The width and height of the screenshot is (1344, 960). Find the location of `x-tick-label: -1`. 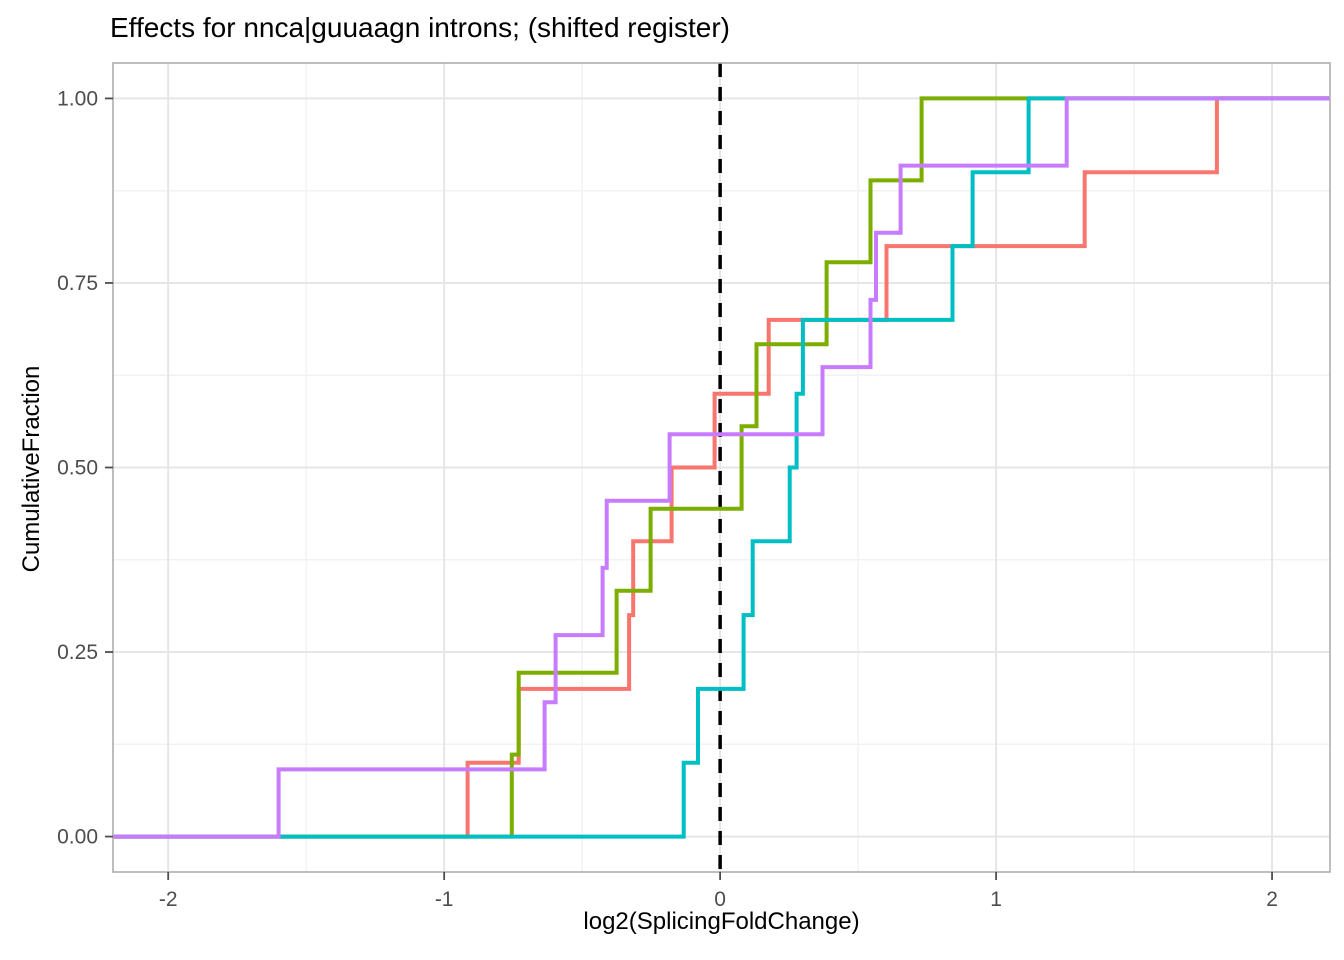

x-tick-label: -1 is located at coordinates (444, 899).